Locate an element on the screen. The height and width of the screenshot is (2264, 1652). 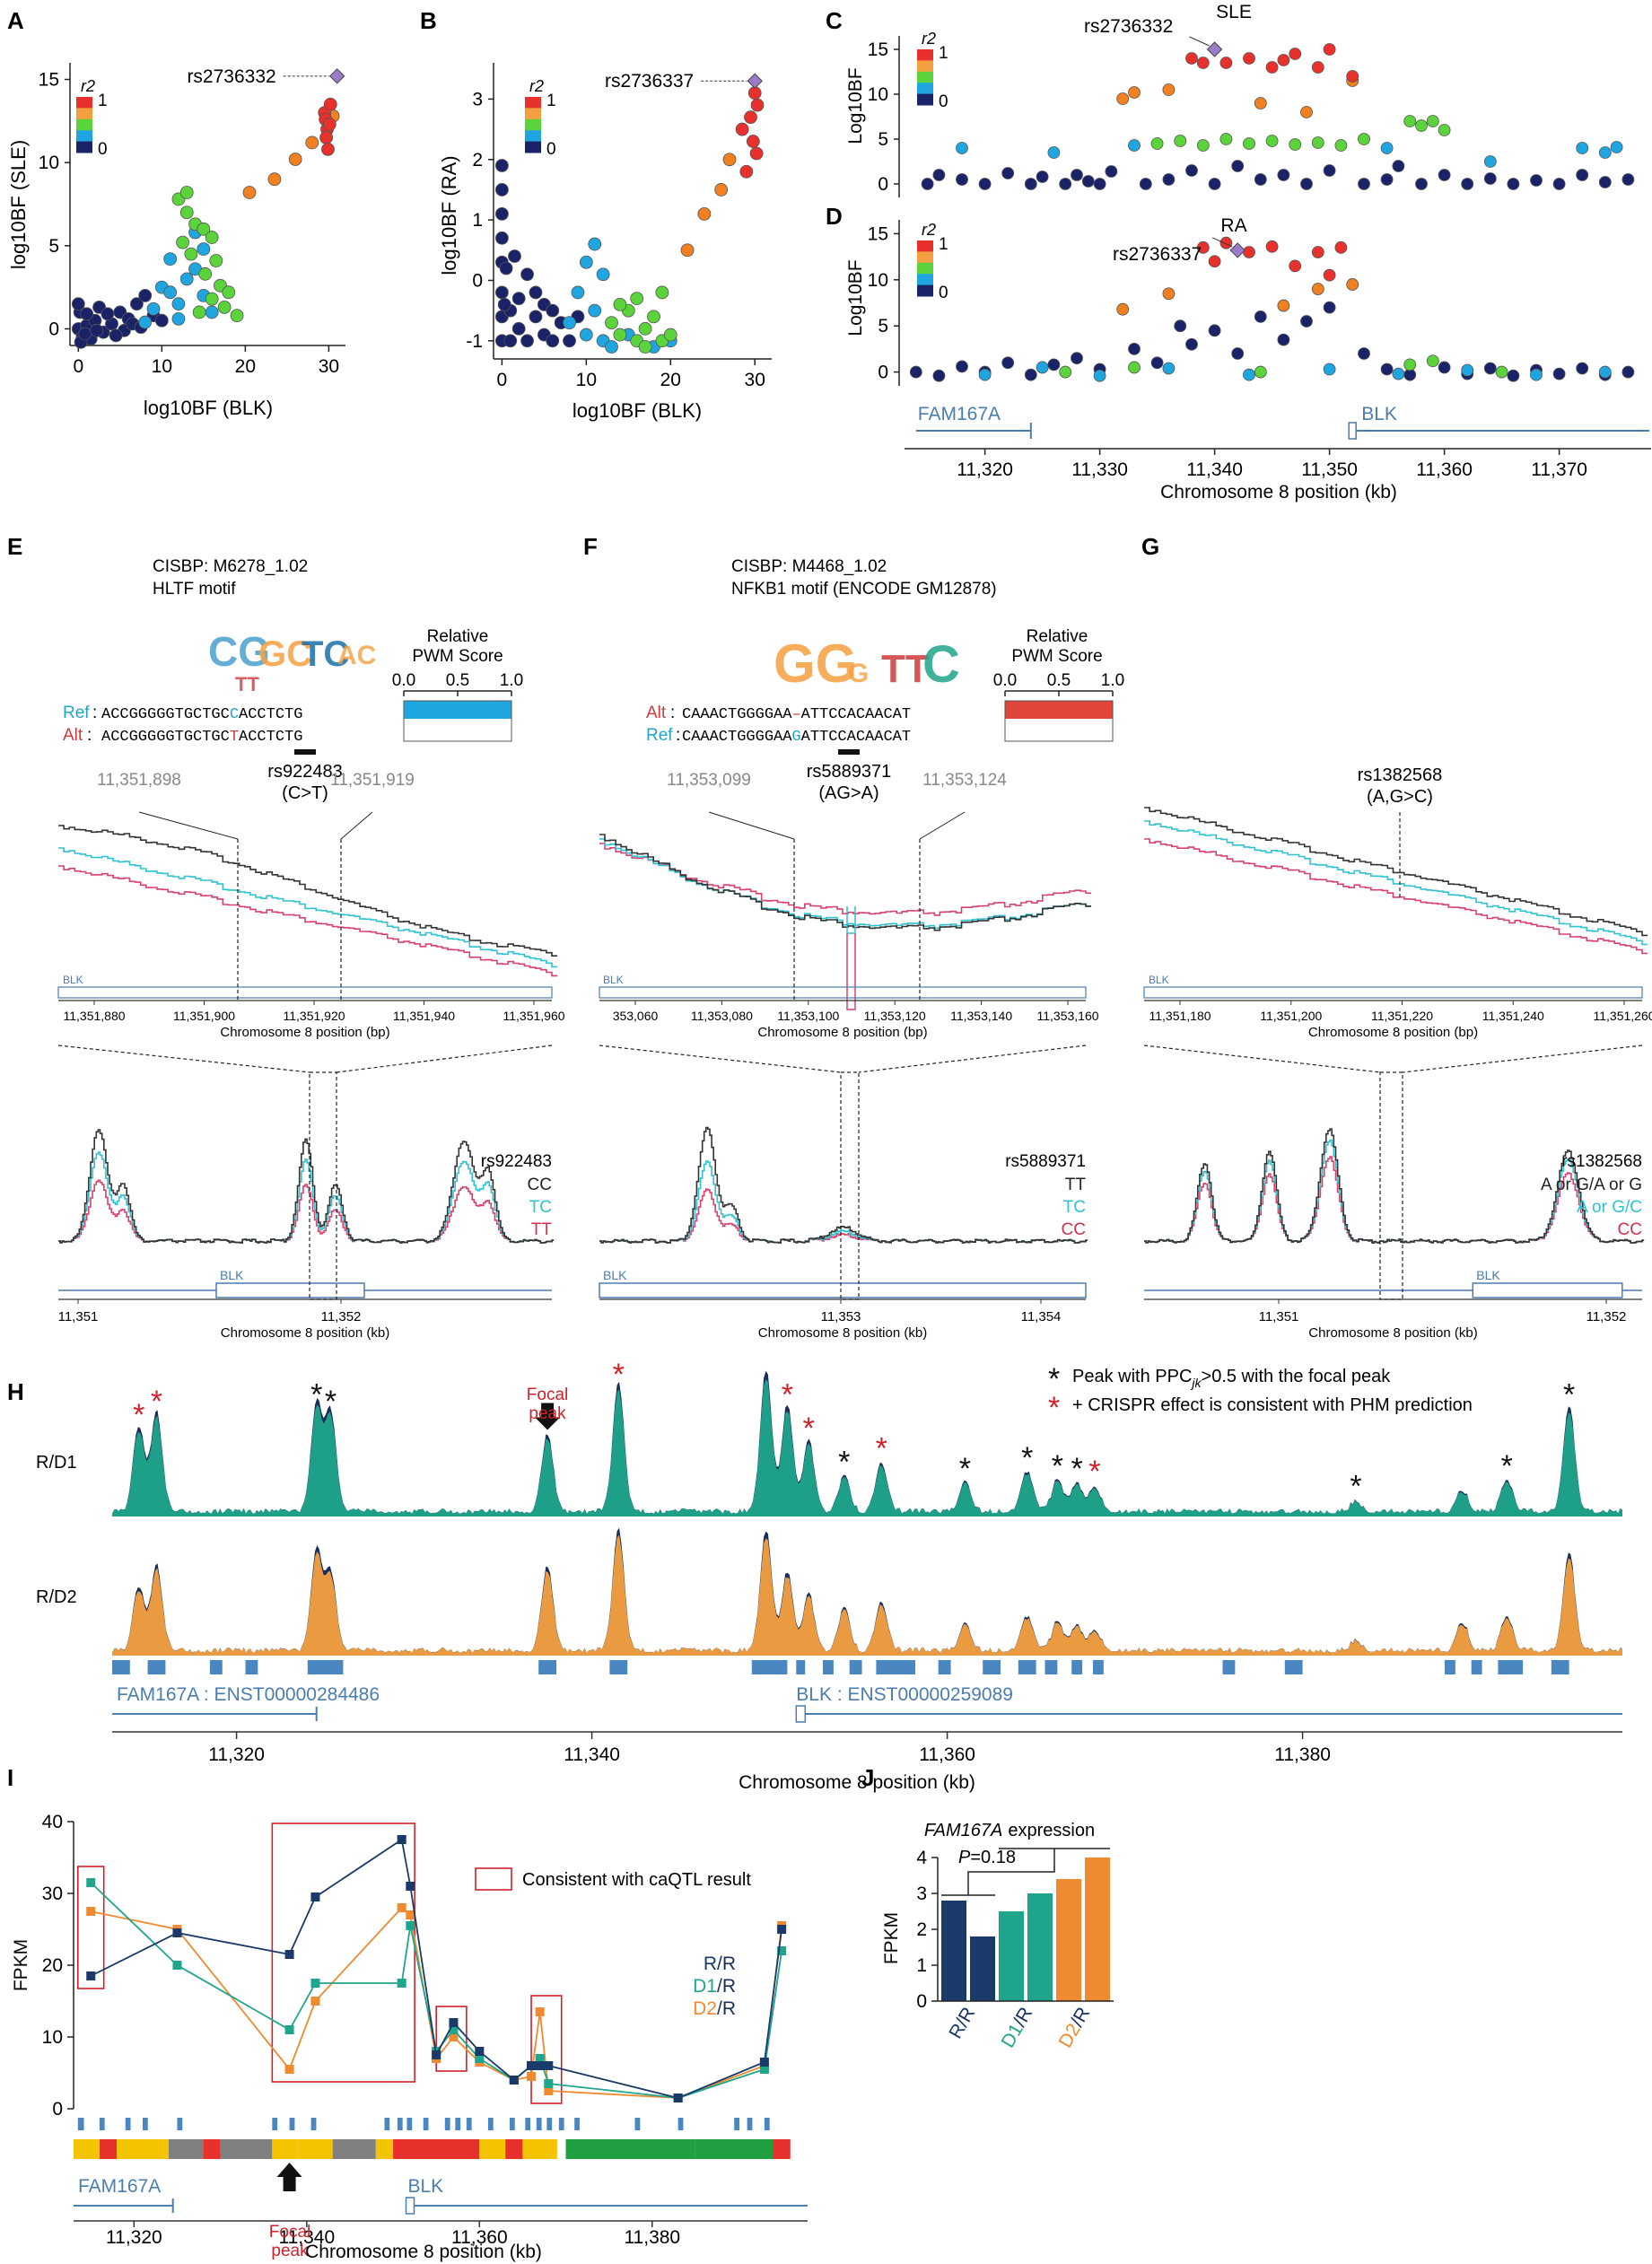
panel-e-seq-ref: Ref : ACCGGGGGTGCTGCCACCTCTG is located at coordinates (182, 713).